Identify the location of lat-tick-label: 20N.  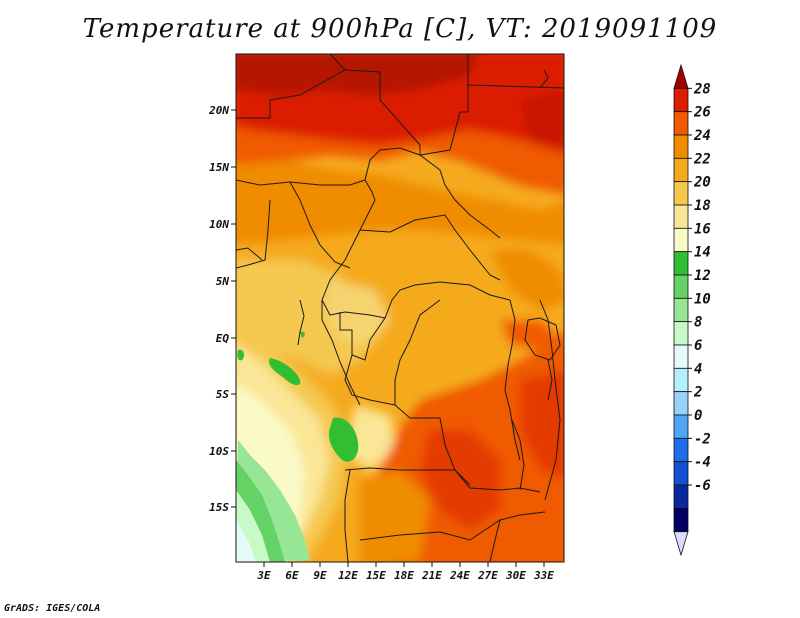
(218, 110).